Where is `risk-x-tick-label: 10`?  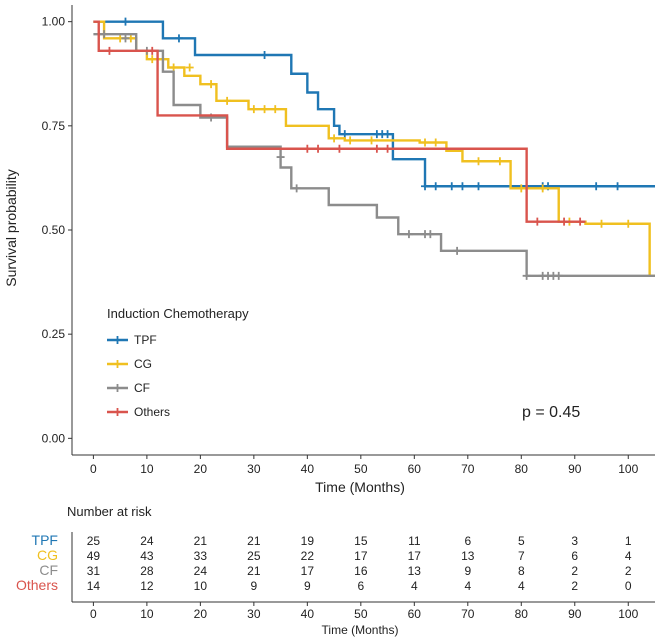
risk-x-tick-label: 10 is located at coordinates (147, 614).